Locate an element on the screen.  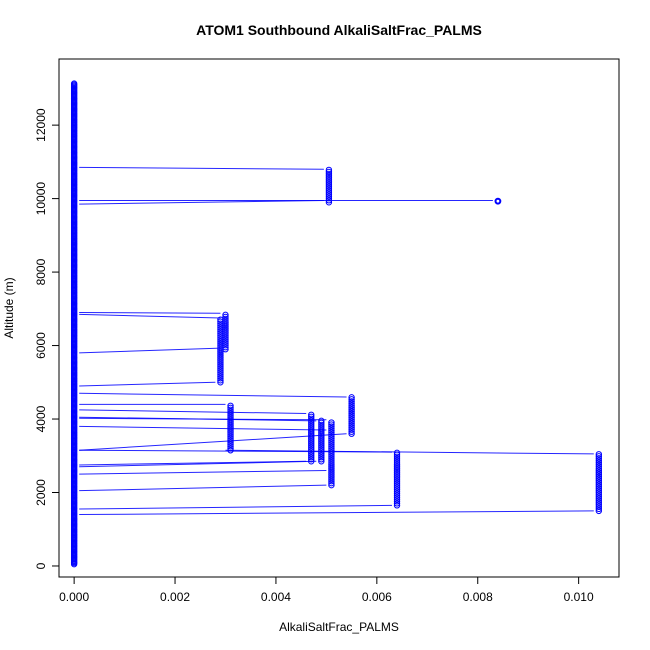
x-tick-label: 0.004 is located at coordinates (276, 597).